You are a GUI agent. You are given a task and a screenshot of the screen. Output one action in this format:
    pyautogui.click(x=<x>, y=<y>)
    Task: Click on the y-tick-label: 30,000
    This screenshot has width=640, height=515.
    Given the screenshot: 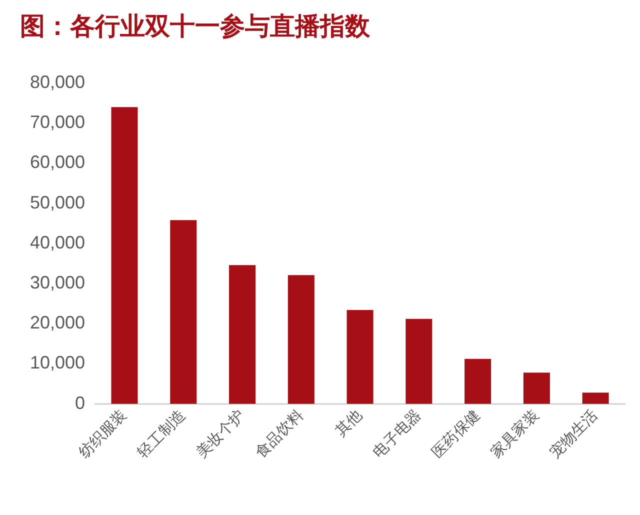 What is the action you would take?
    pyautogui.click(x=58, y=282)
    